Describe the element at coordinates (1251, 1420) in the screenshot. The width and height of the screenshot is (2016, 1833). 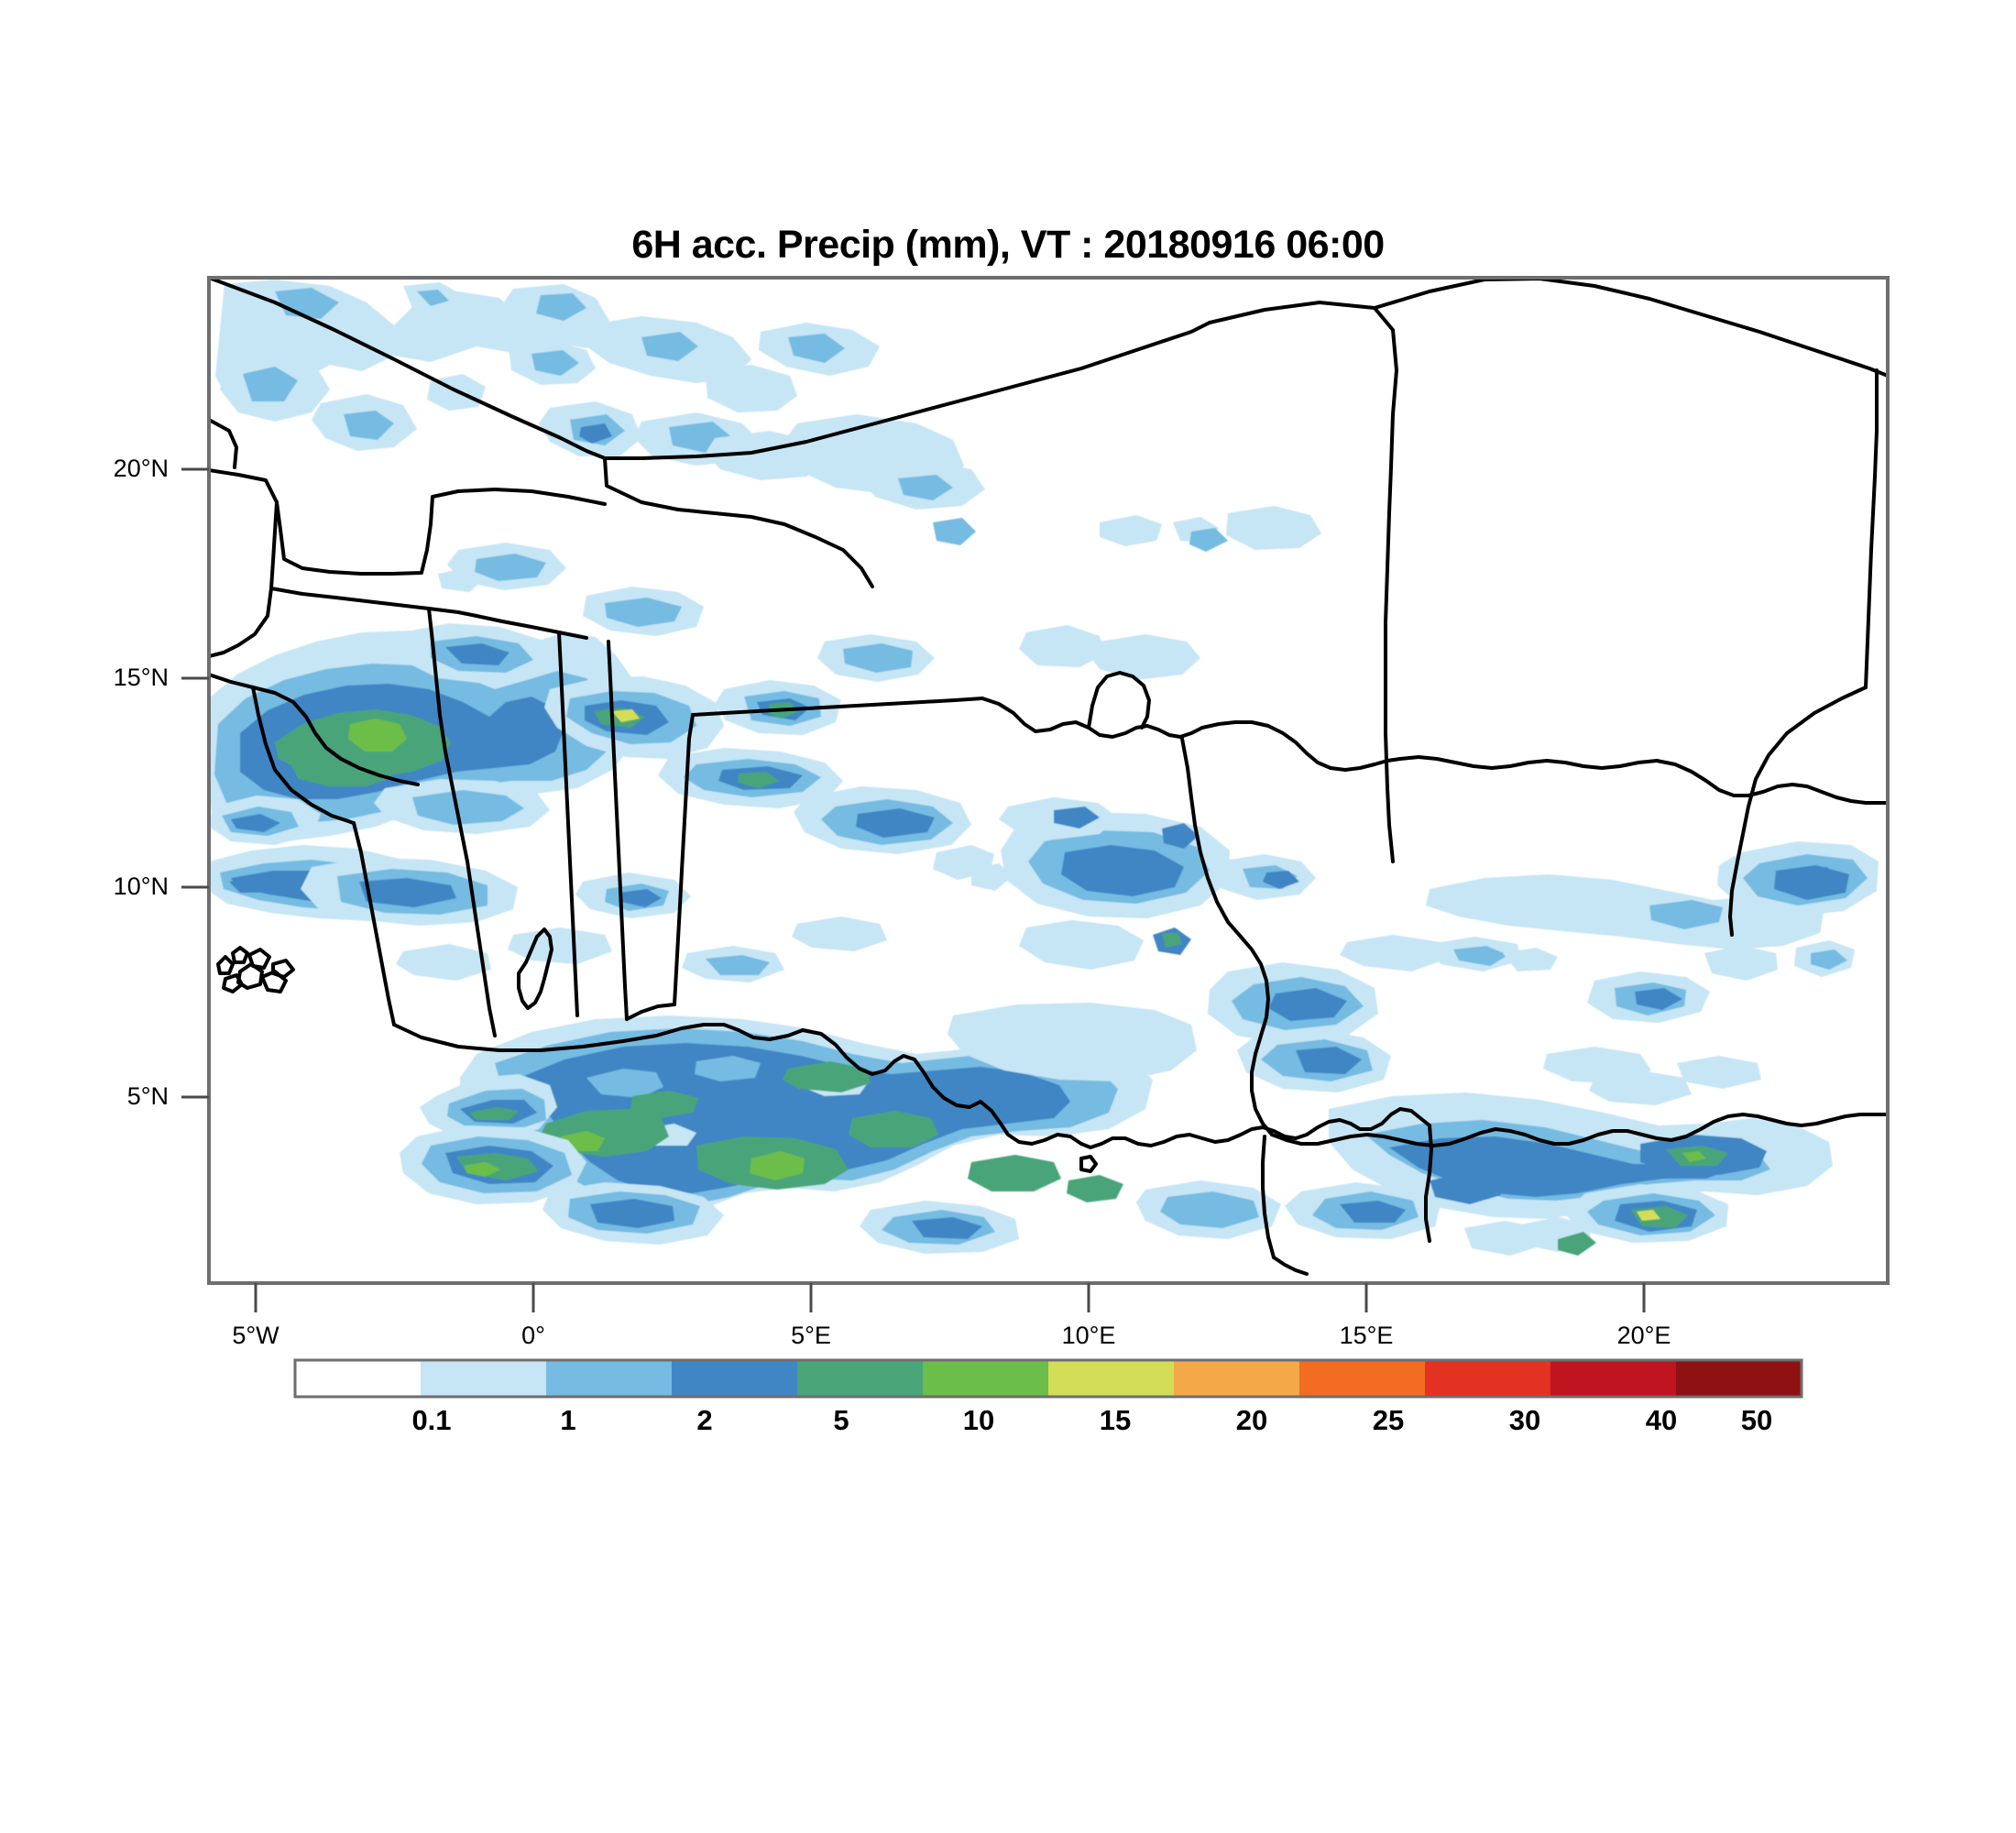
I see `colorbar-tick-label: 20` at that location.